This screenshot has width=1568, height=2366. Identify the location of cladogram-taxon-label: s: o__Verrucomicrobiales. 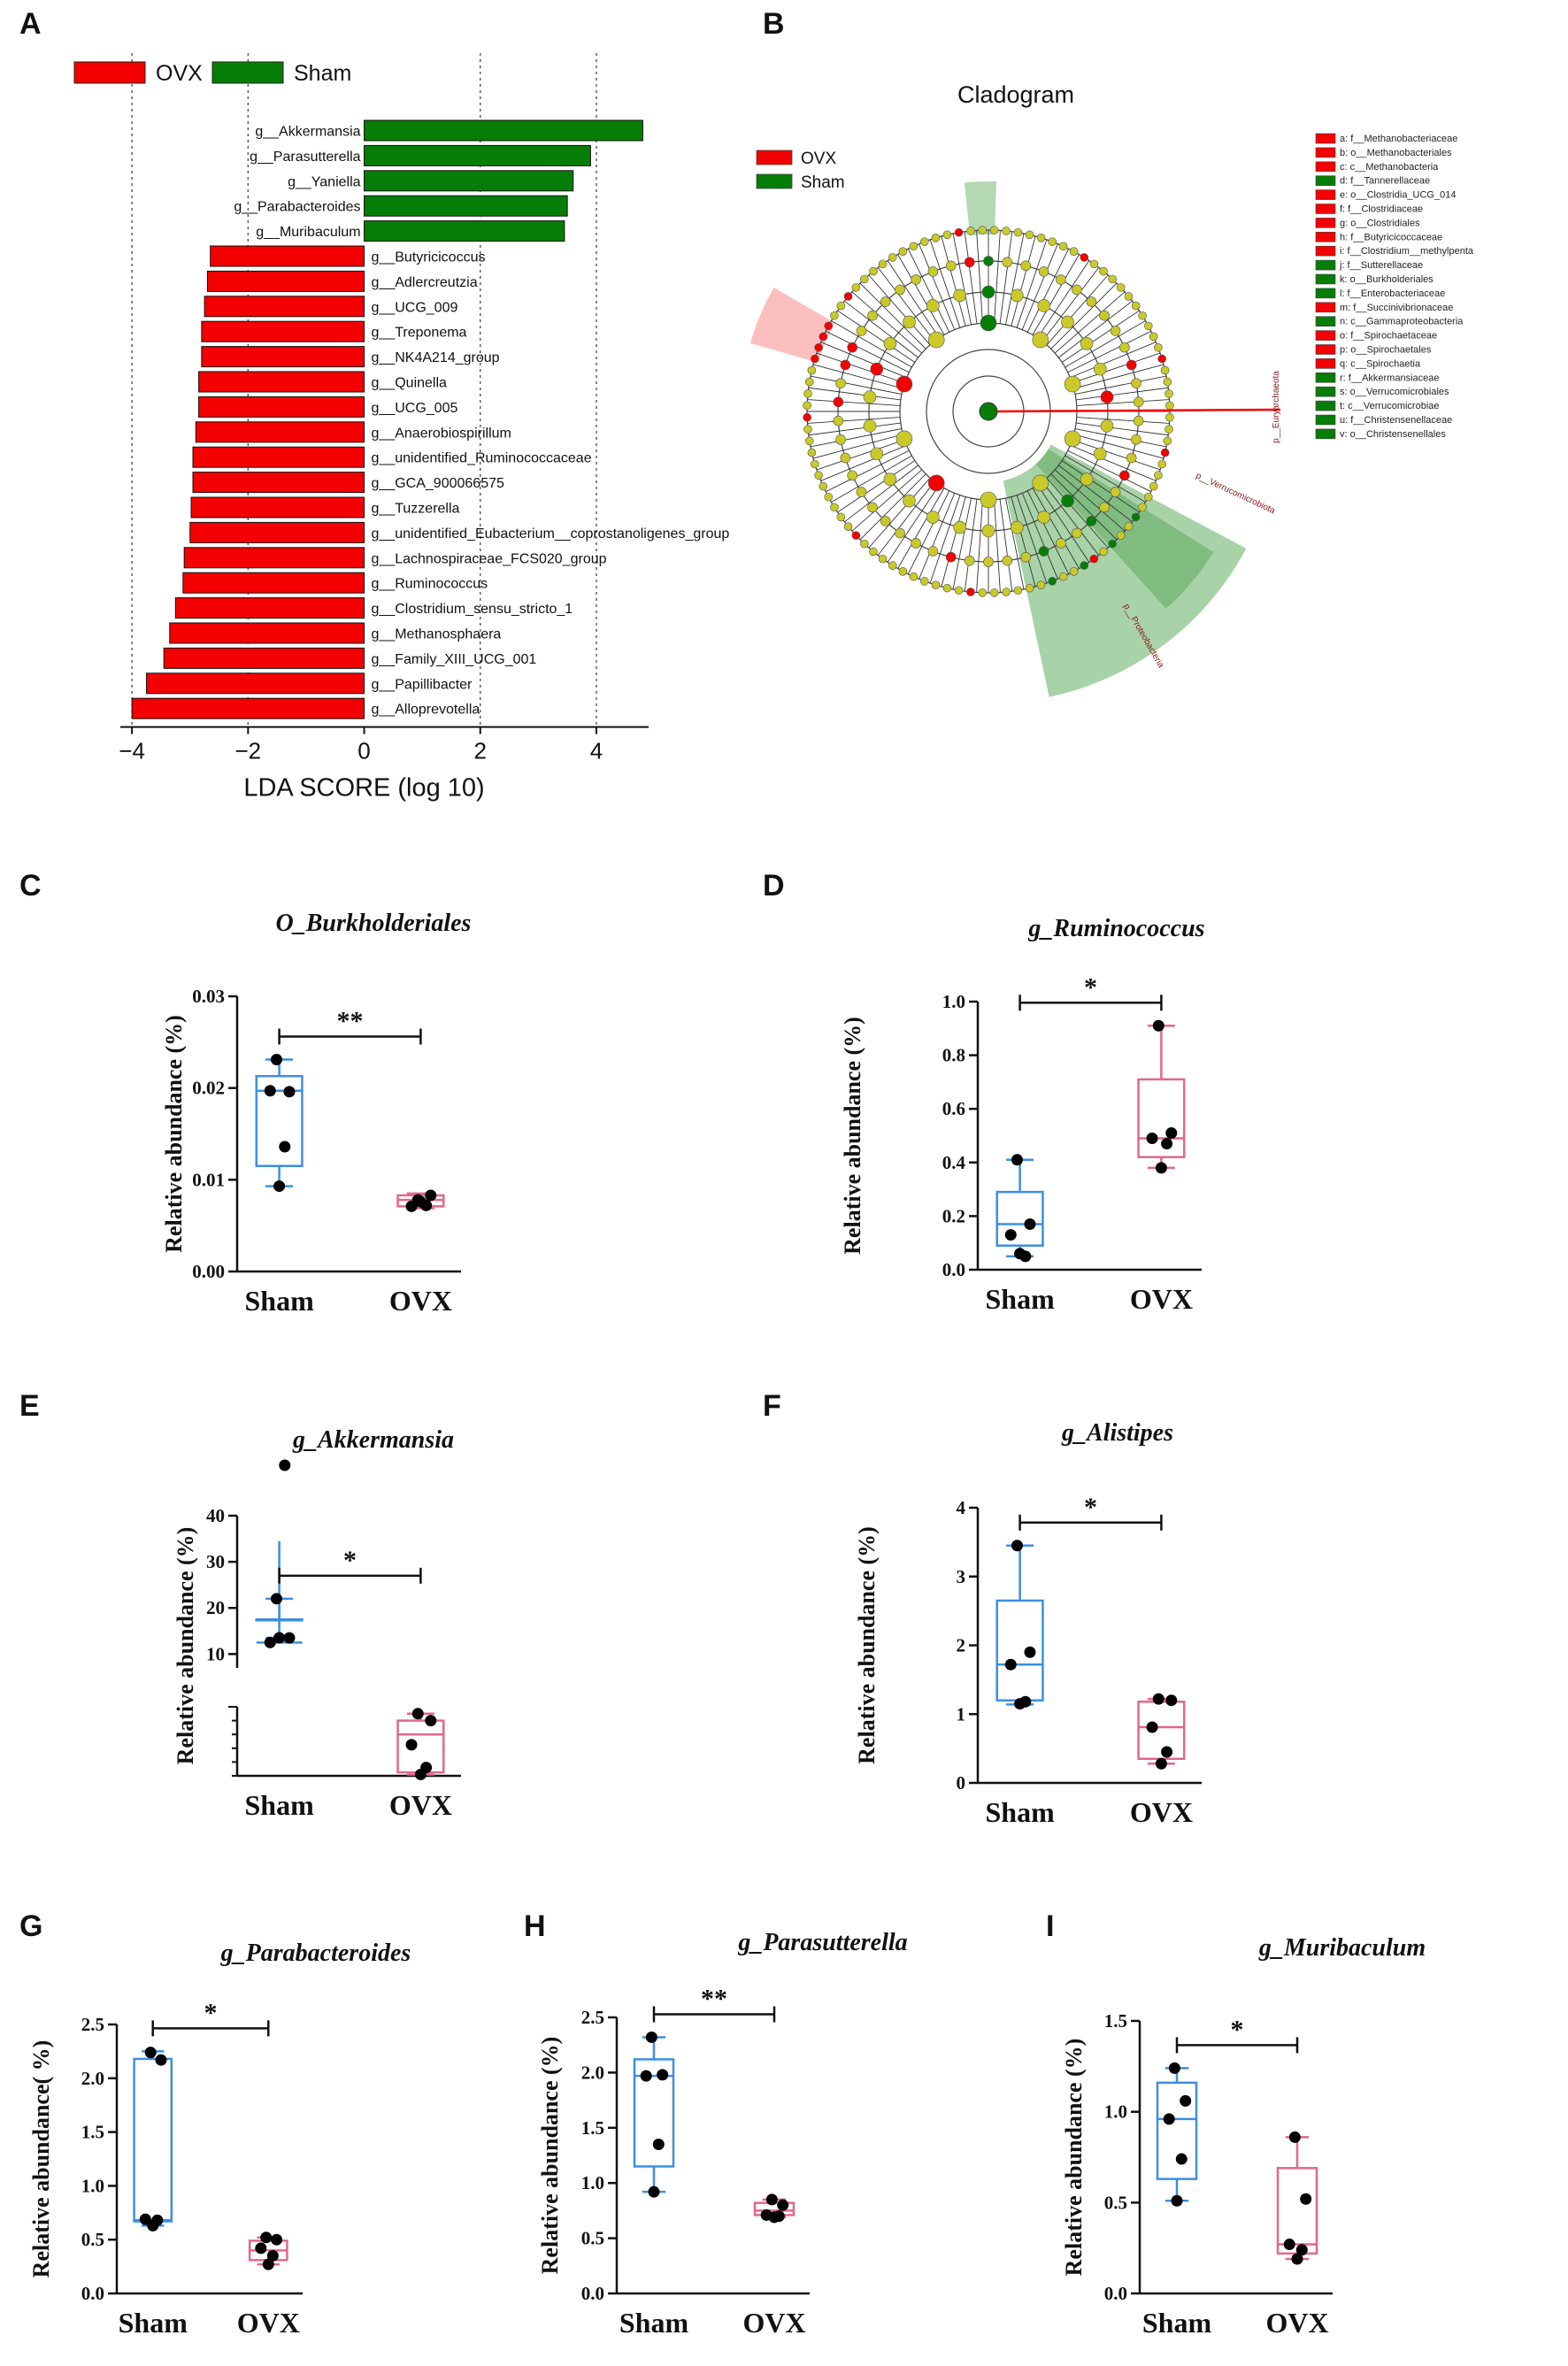
(1394, 392).